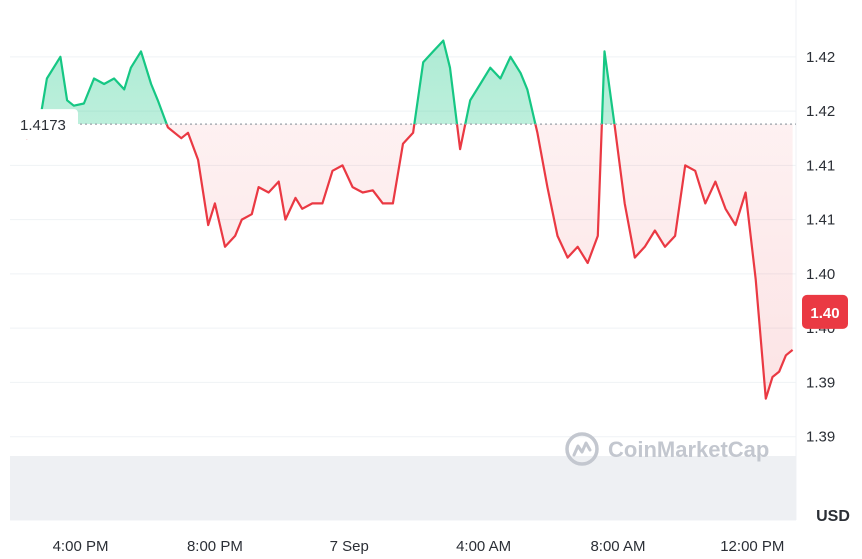 The height and width of the screenshot is (559, 862). What do you see at coordinates (483, 546) in the screenshot?
I see `x-tick-label: 4:00 AM` at bounding box center [483, 546].